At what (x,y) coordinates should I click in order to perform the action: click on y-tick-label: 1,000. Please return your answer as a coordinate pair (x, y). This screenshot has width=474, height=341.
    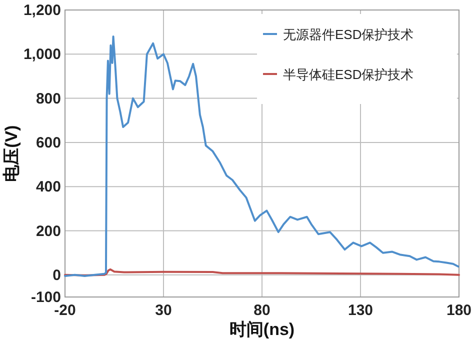
    Looking at the image, I should click on (42, 55).